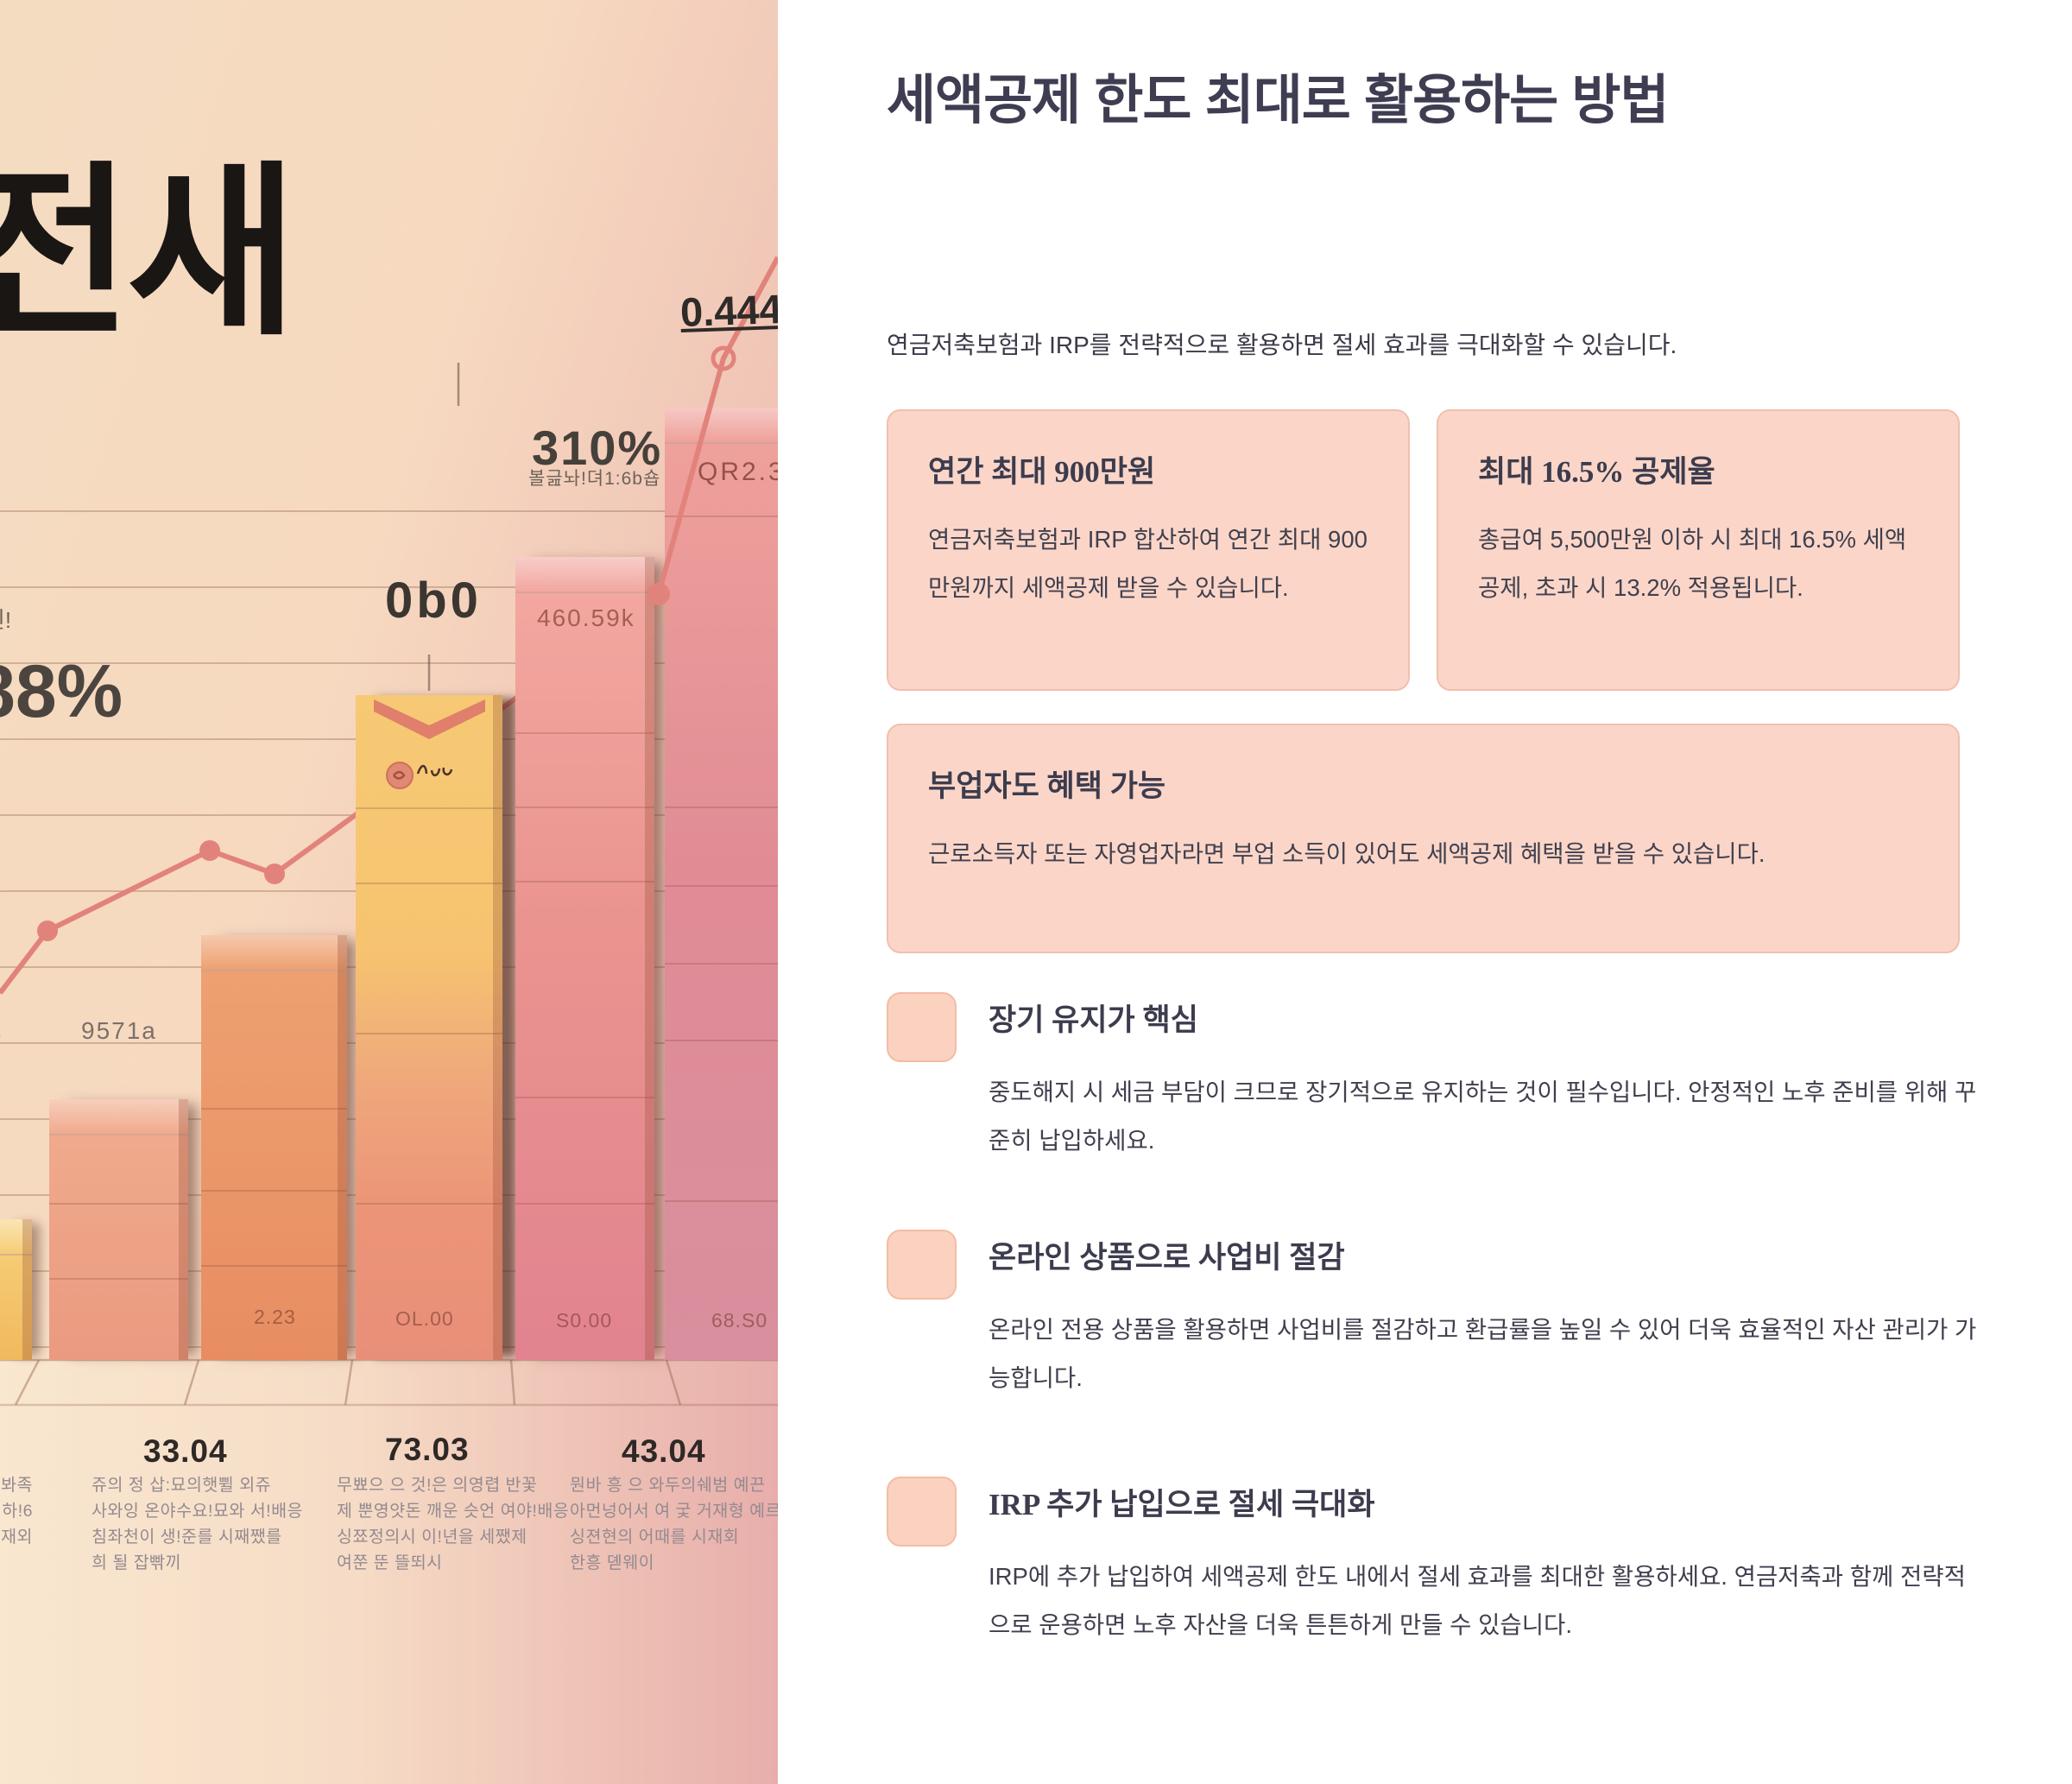 The height and width of the screenshot is (1784, 2072). I want to click on caption-line: 뭔바 흥 으 와두의쉐범 예끈, so click(668, 1485).